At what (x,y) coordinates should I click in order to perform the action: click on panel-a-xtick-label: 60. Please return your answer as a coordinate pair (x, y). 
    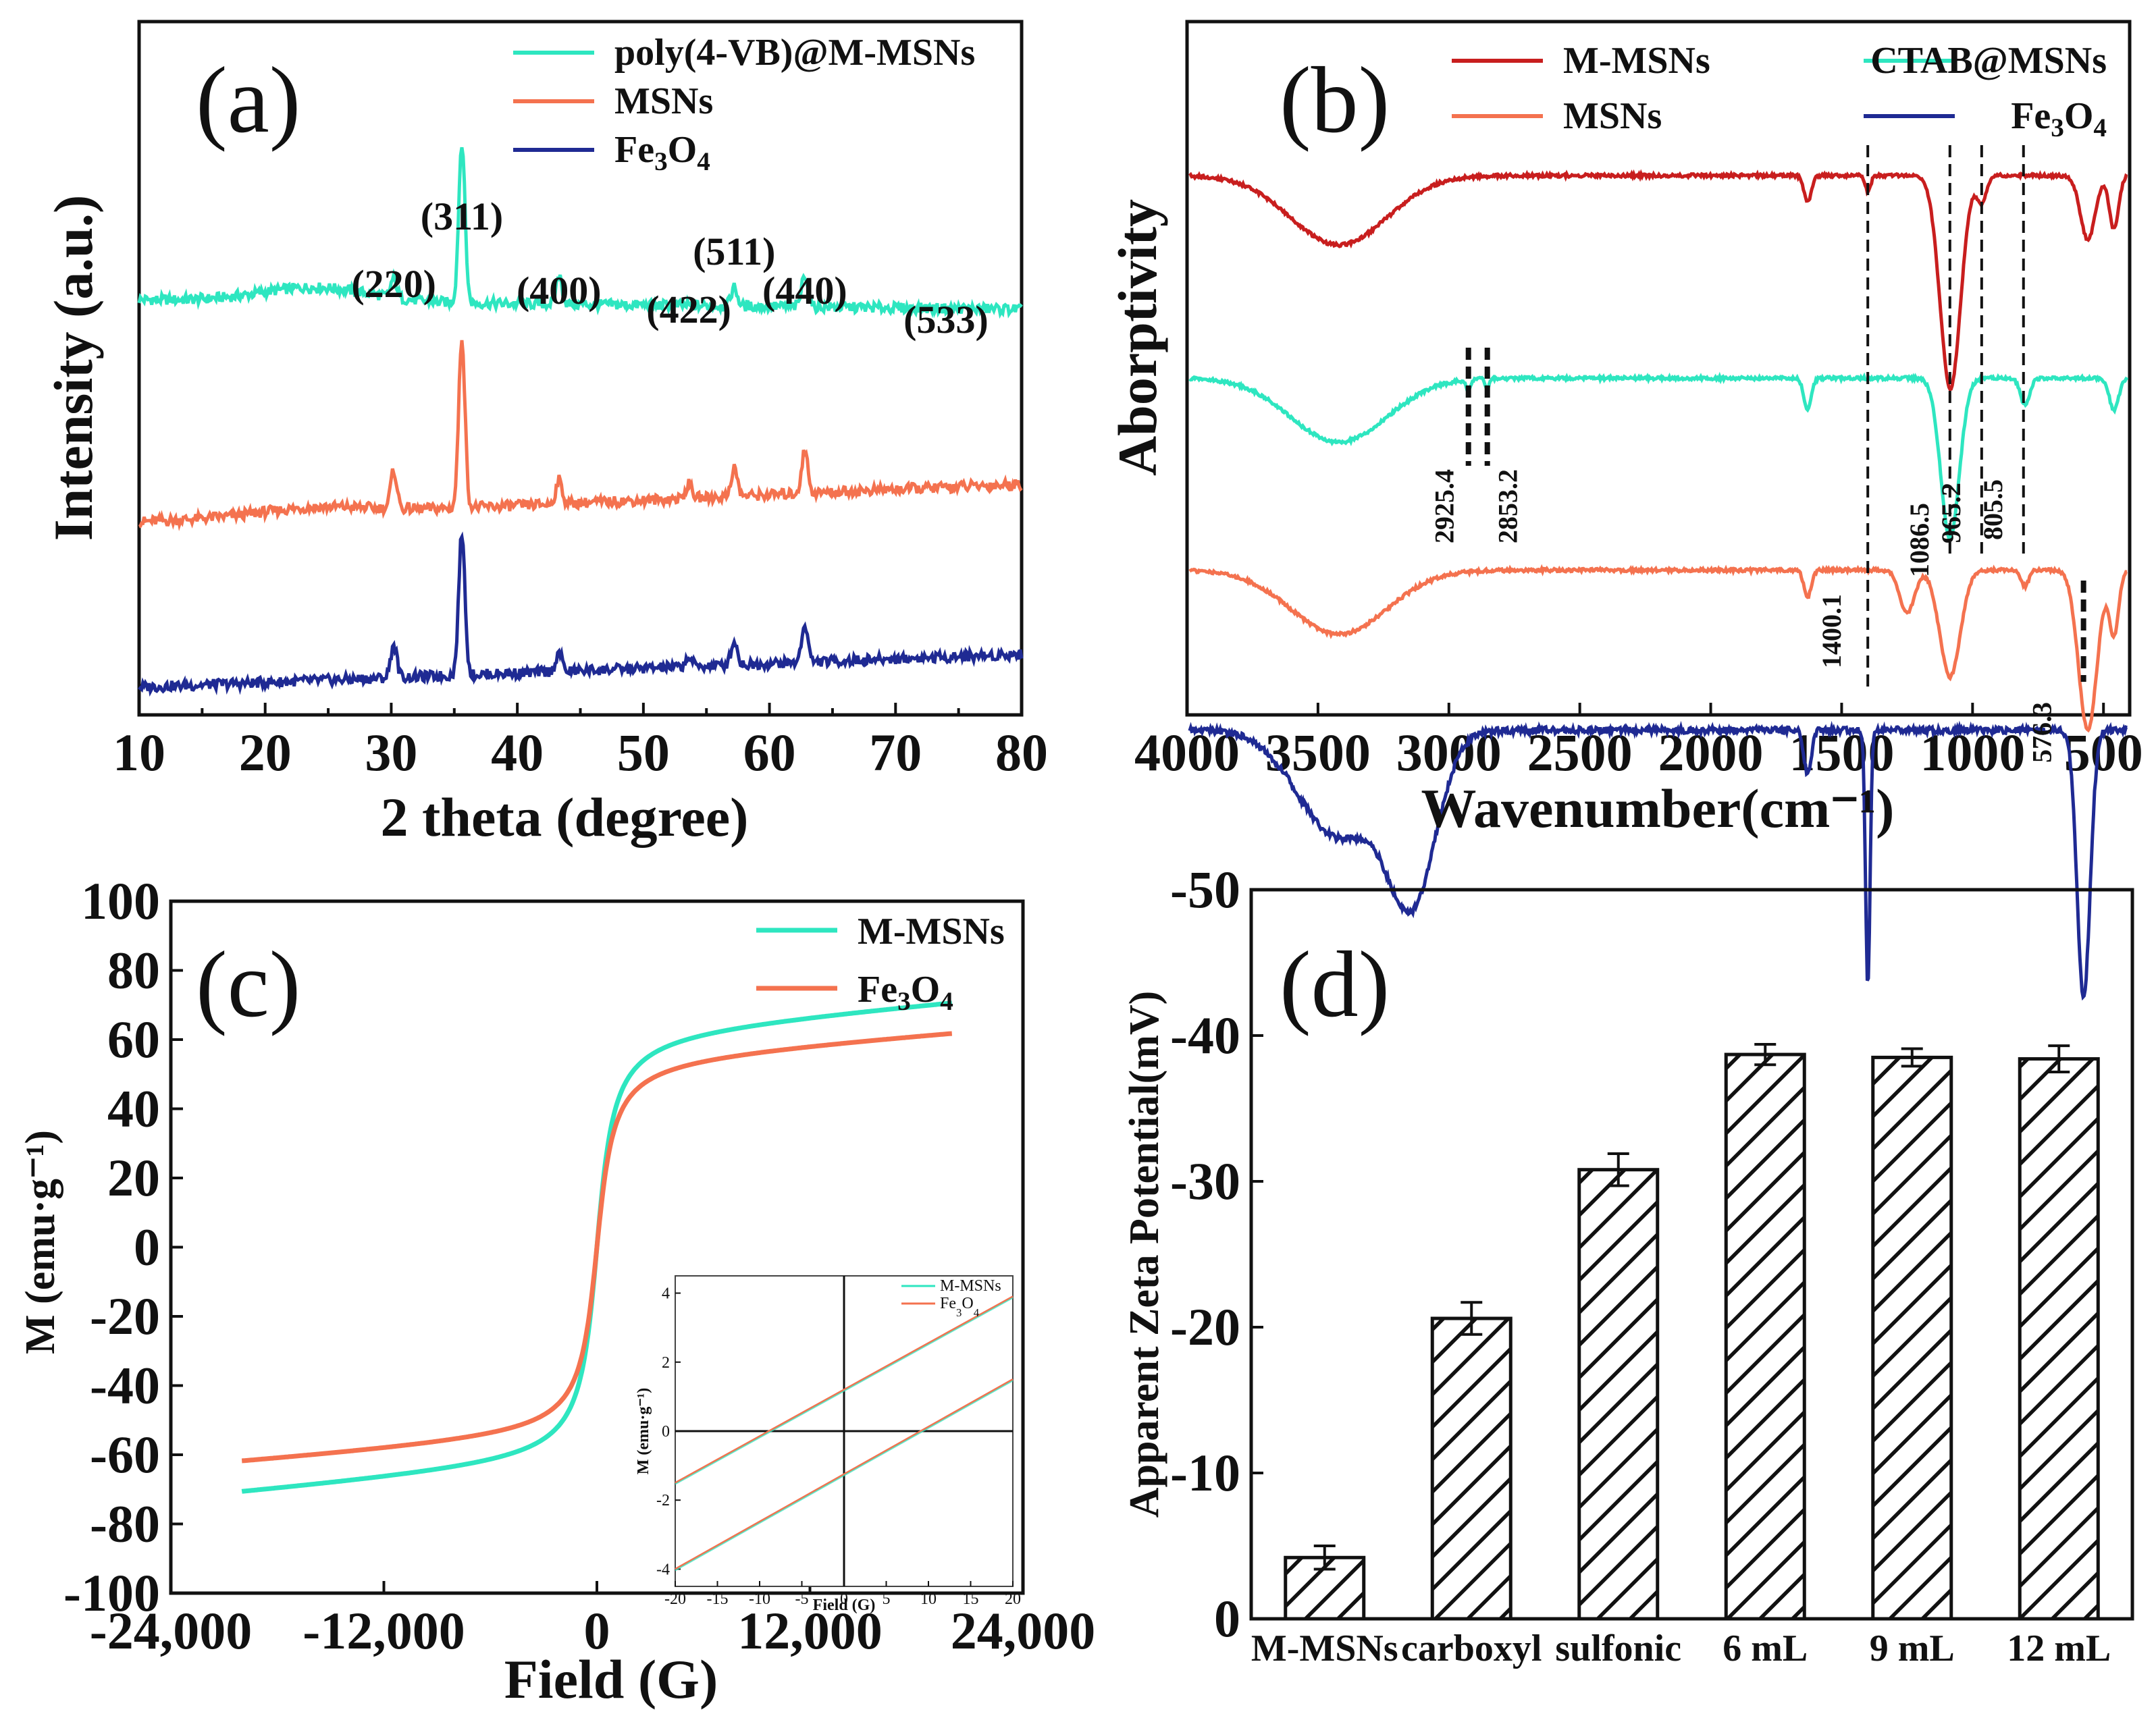
    Looking at the image, I should click on (769, 752).